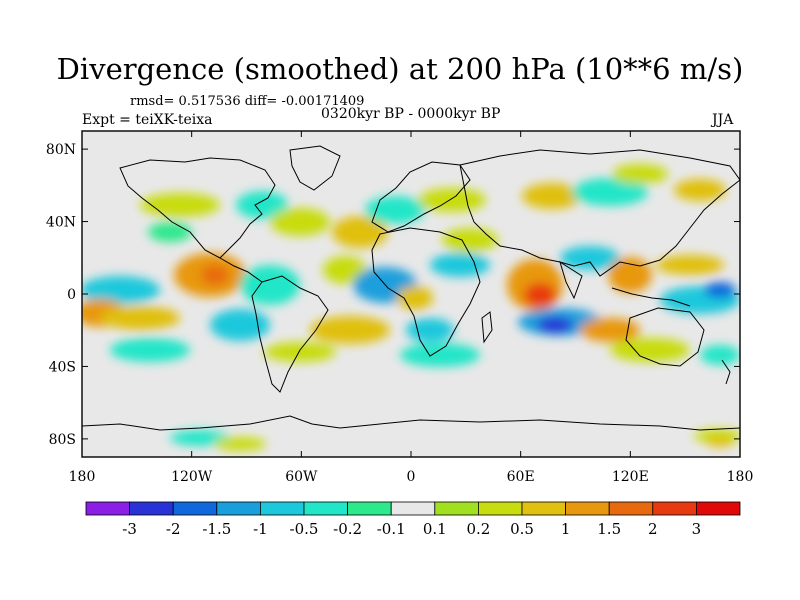 This screenshot has width=800, height=600. I want to click on lon-label: 60W, so click(301, 477).